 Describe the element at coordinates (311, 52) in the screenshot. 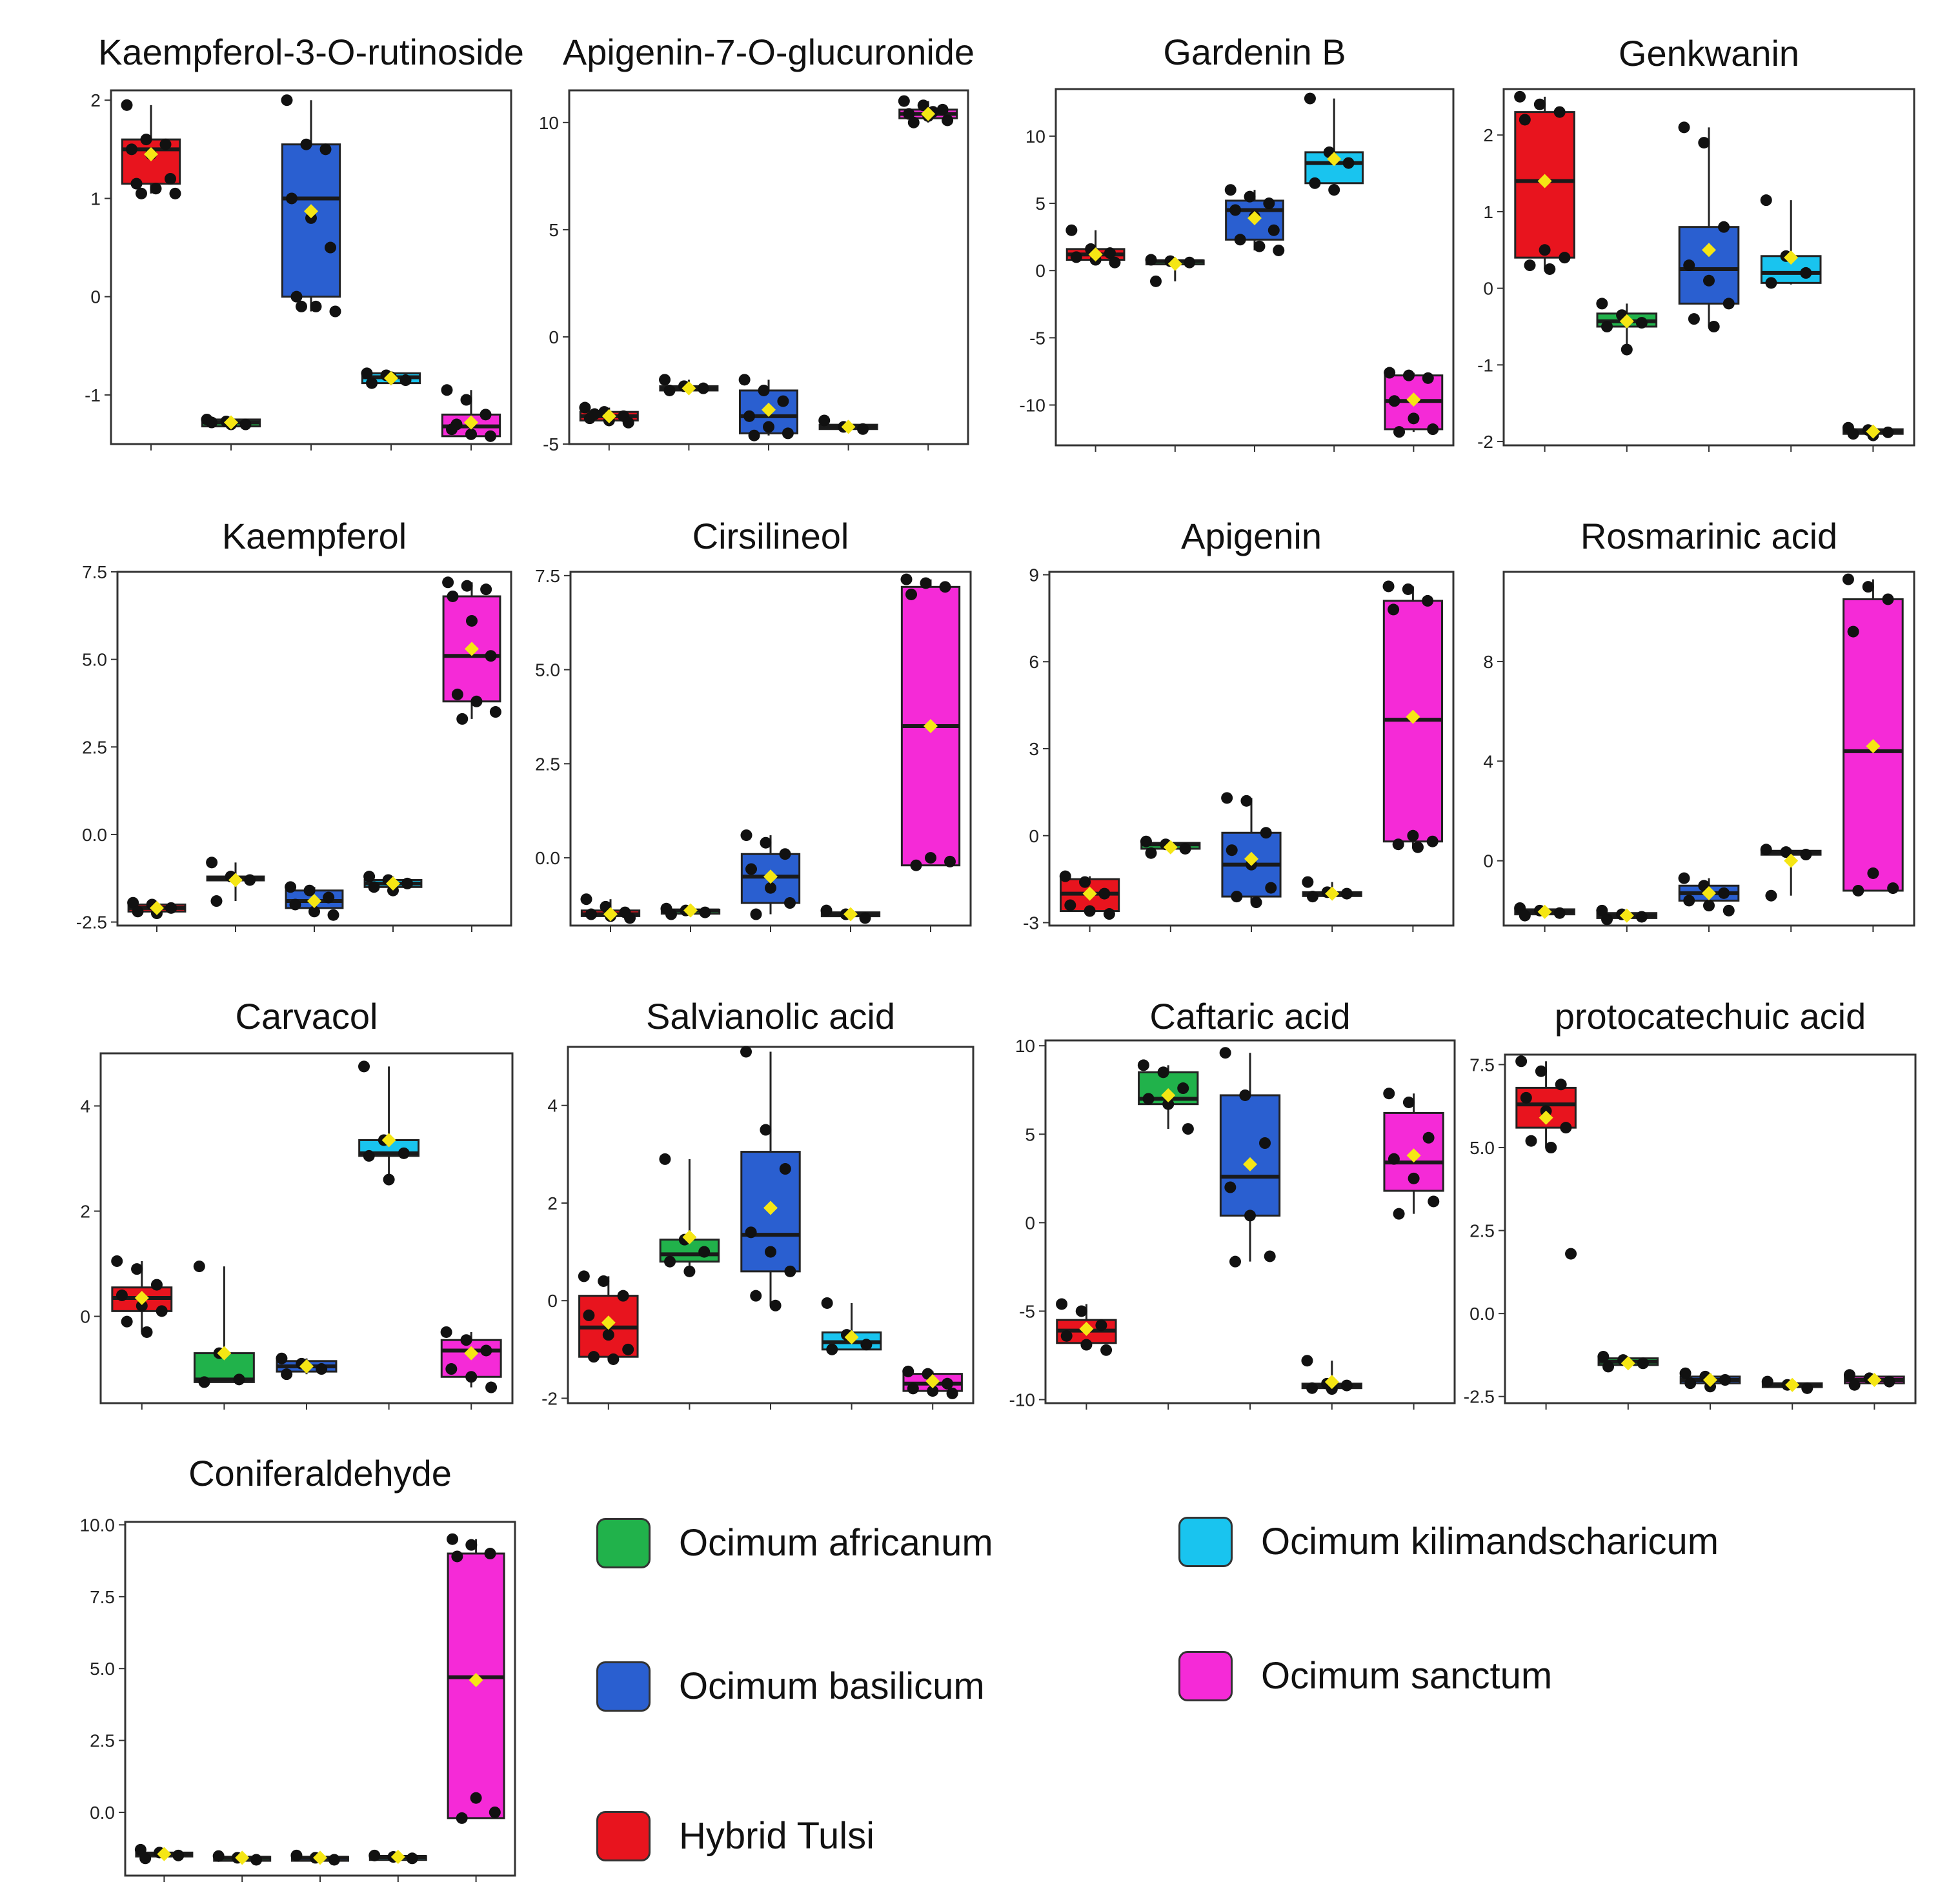

I see `chart-title: Kaempferol-3-O-rutinoside` at that location.